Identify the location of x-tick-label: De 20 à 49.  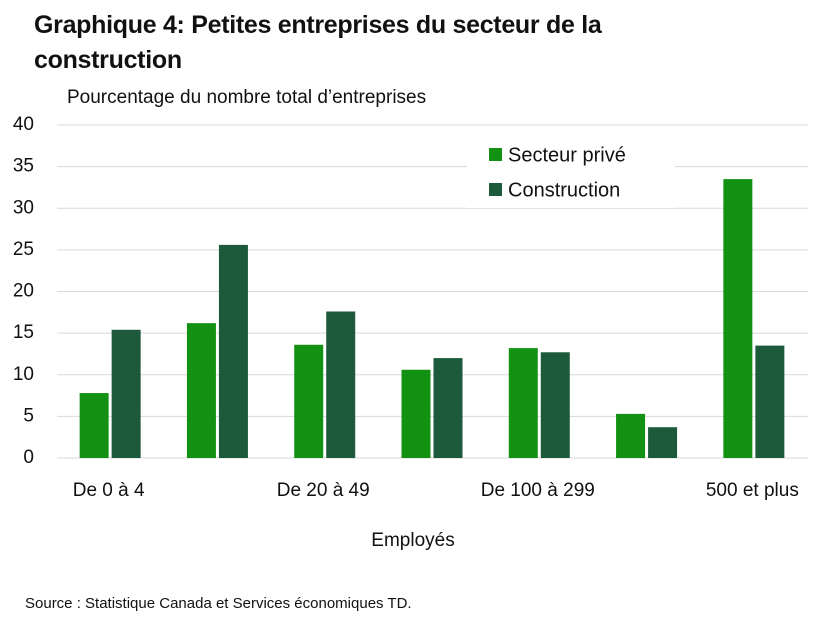
(323, 490).